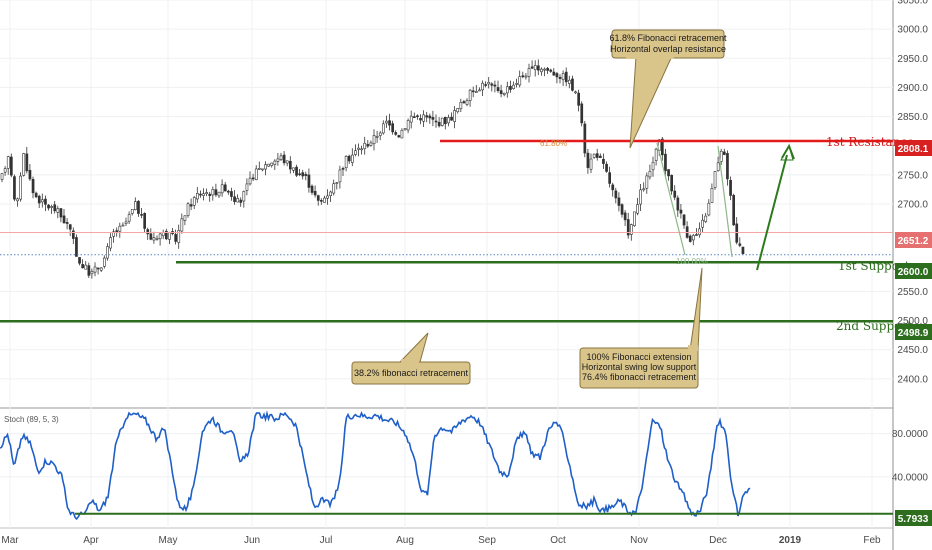 The image size is (932, 550). What do you see at coordinates (912, 175) in the screenshot?
I see `y-tick-label-5: 2750.0` at bounding box center [912, 175].